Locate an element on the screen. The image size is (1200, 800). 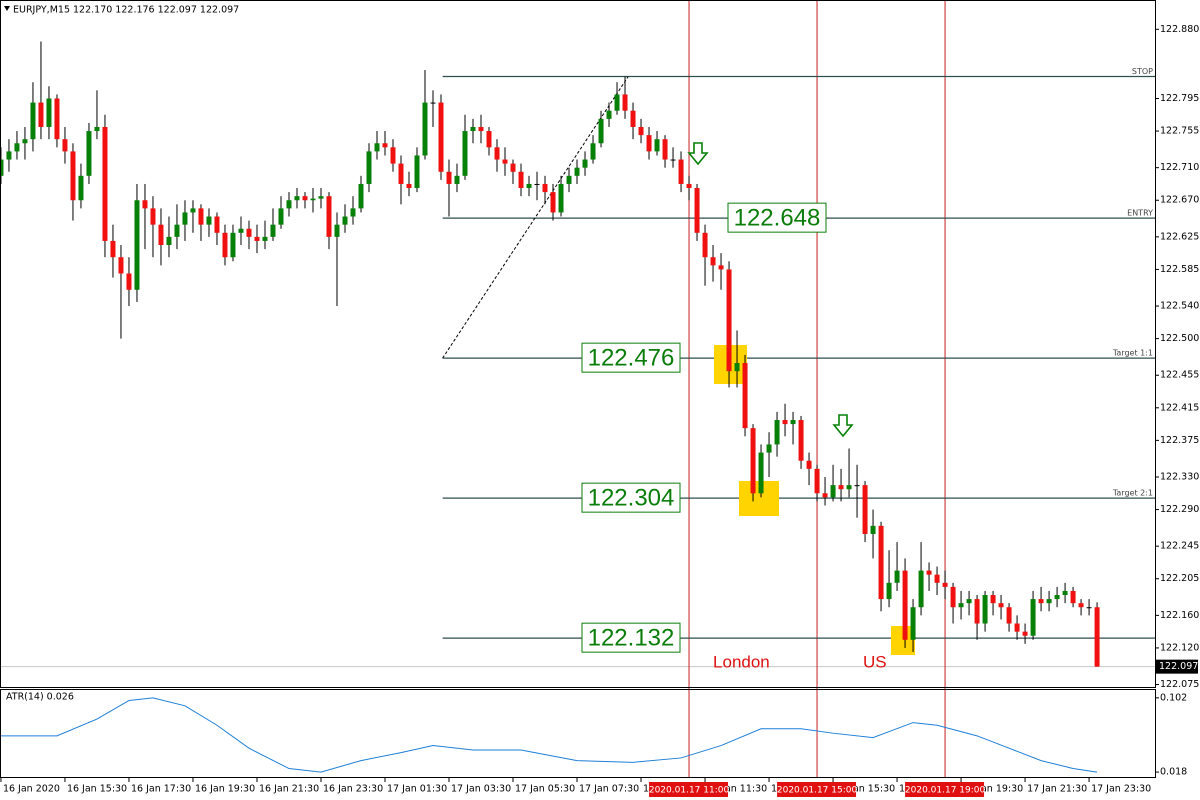
y-tick-label: 122.755 is located at coordinates (1179, 131).